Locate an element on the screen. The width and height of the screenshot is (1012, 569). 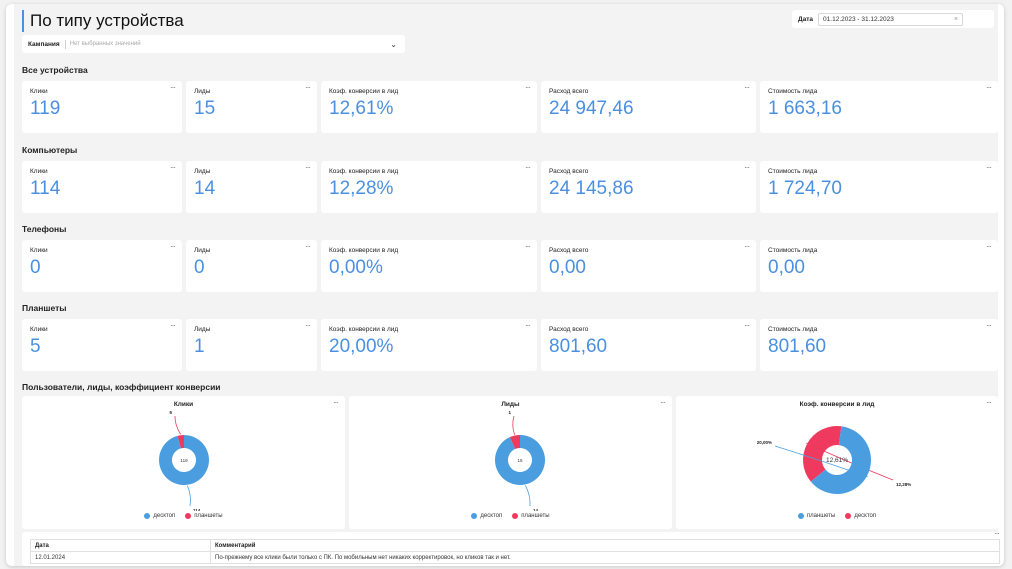
chart-title: Клики is located at coordinates (183, 404).